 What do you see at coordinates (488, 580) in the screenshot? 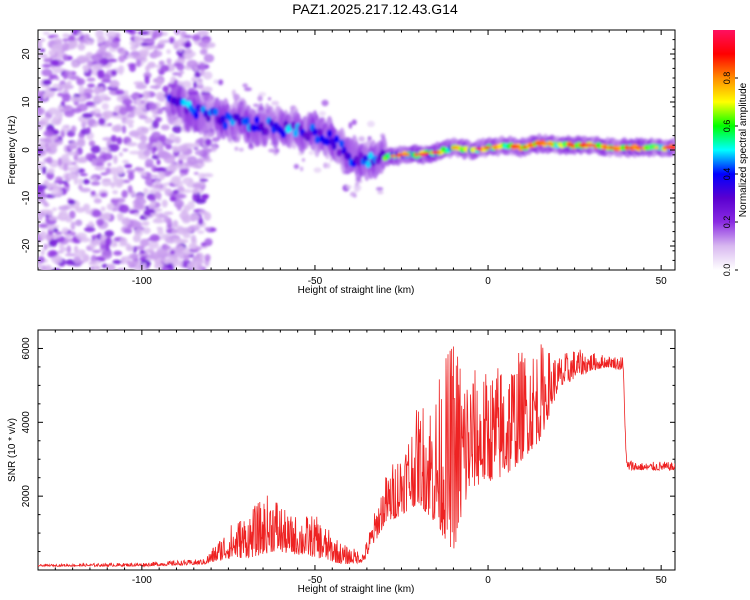
I see `x-tick-label: 0` at bounding box center [488, 580].